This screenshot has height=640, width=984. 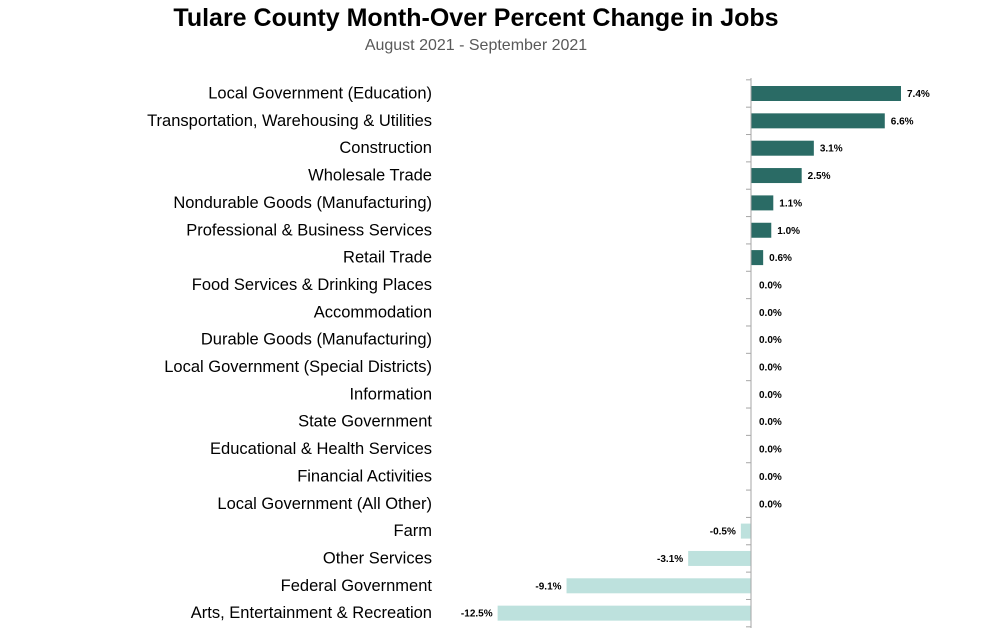 I want to click on data-label: -3.1%, so click(x=670, y=559).